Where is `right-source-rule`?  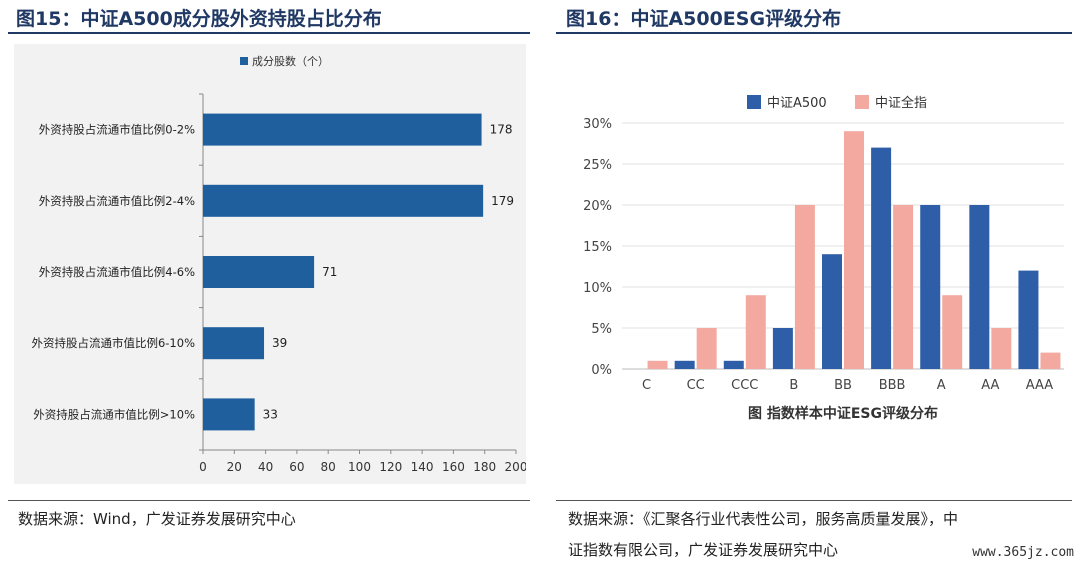 right-source-rule is located at coordinates (814, 500).